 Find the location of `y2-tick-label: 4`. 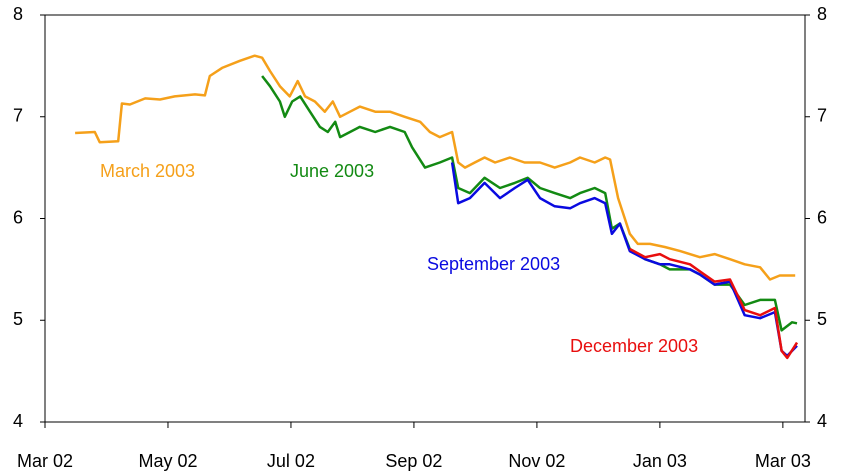

y2-tick-label: 4 is located at coordinates (822, 421).